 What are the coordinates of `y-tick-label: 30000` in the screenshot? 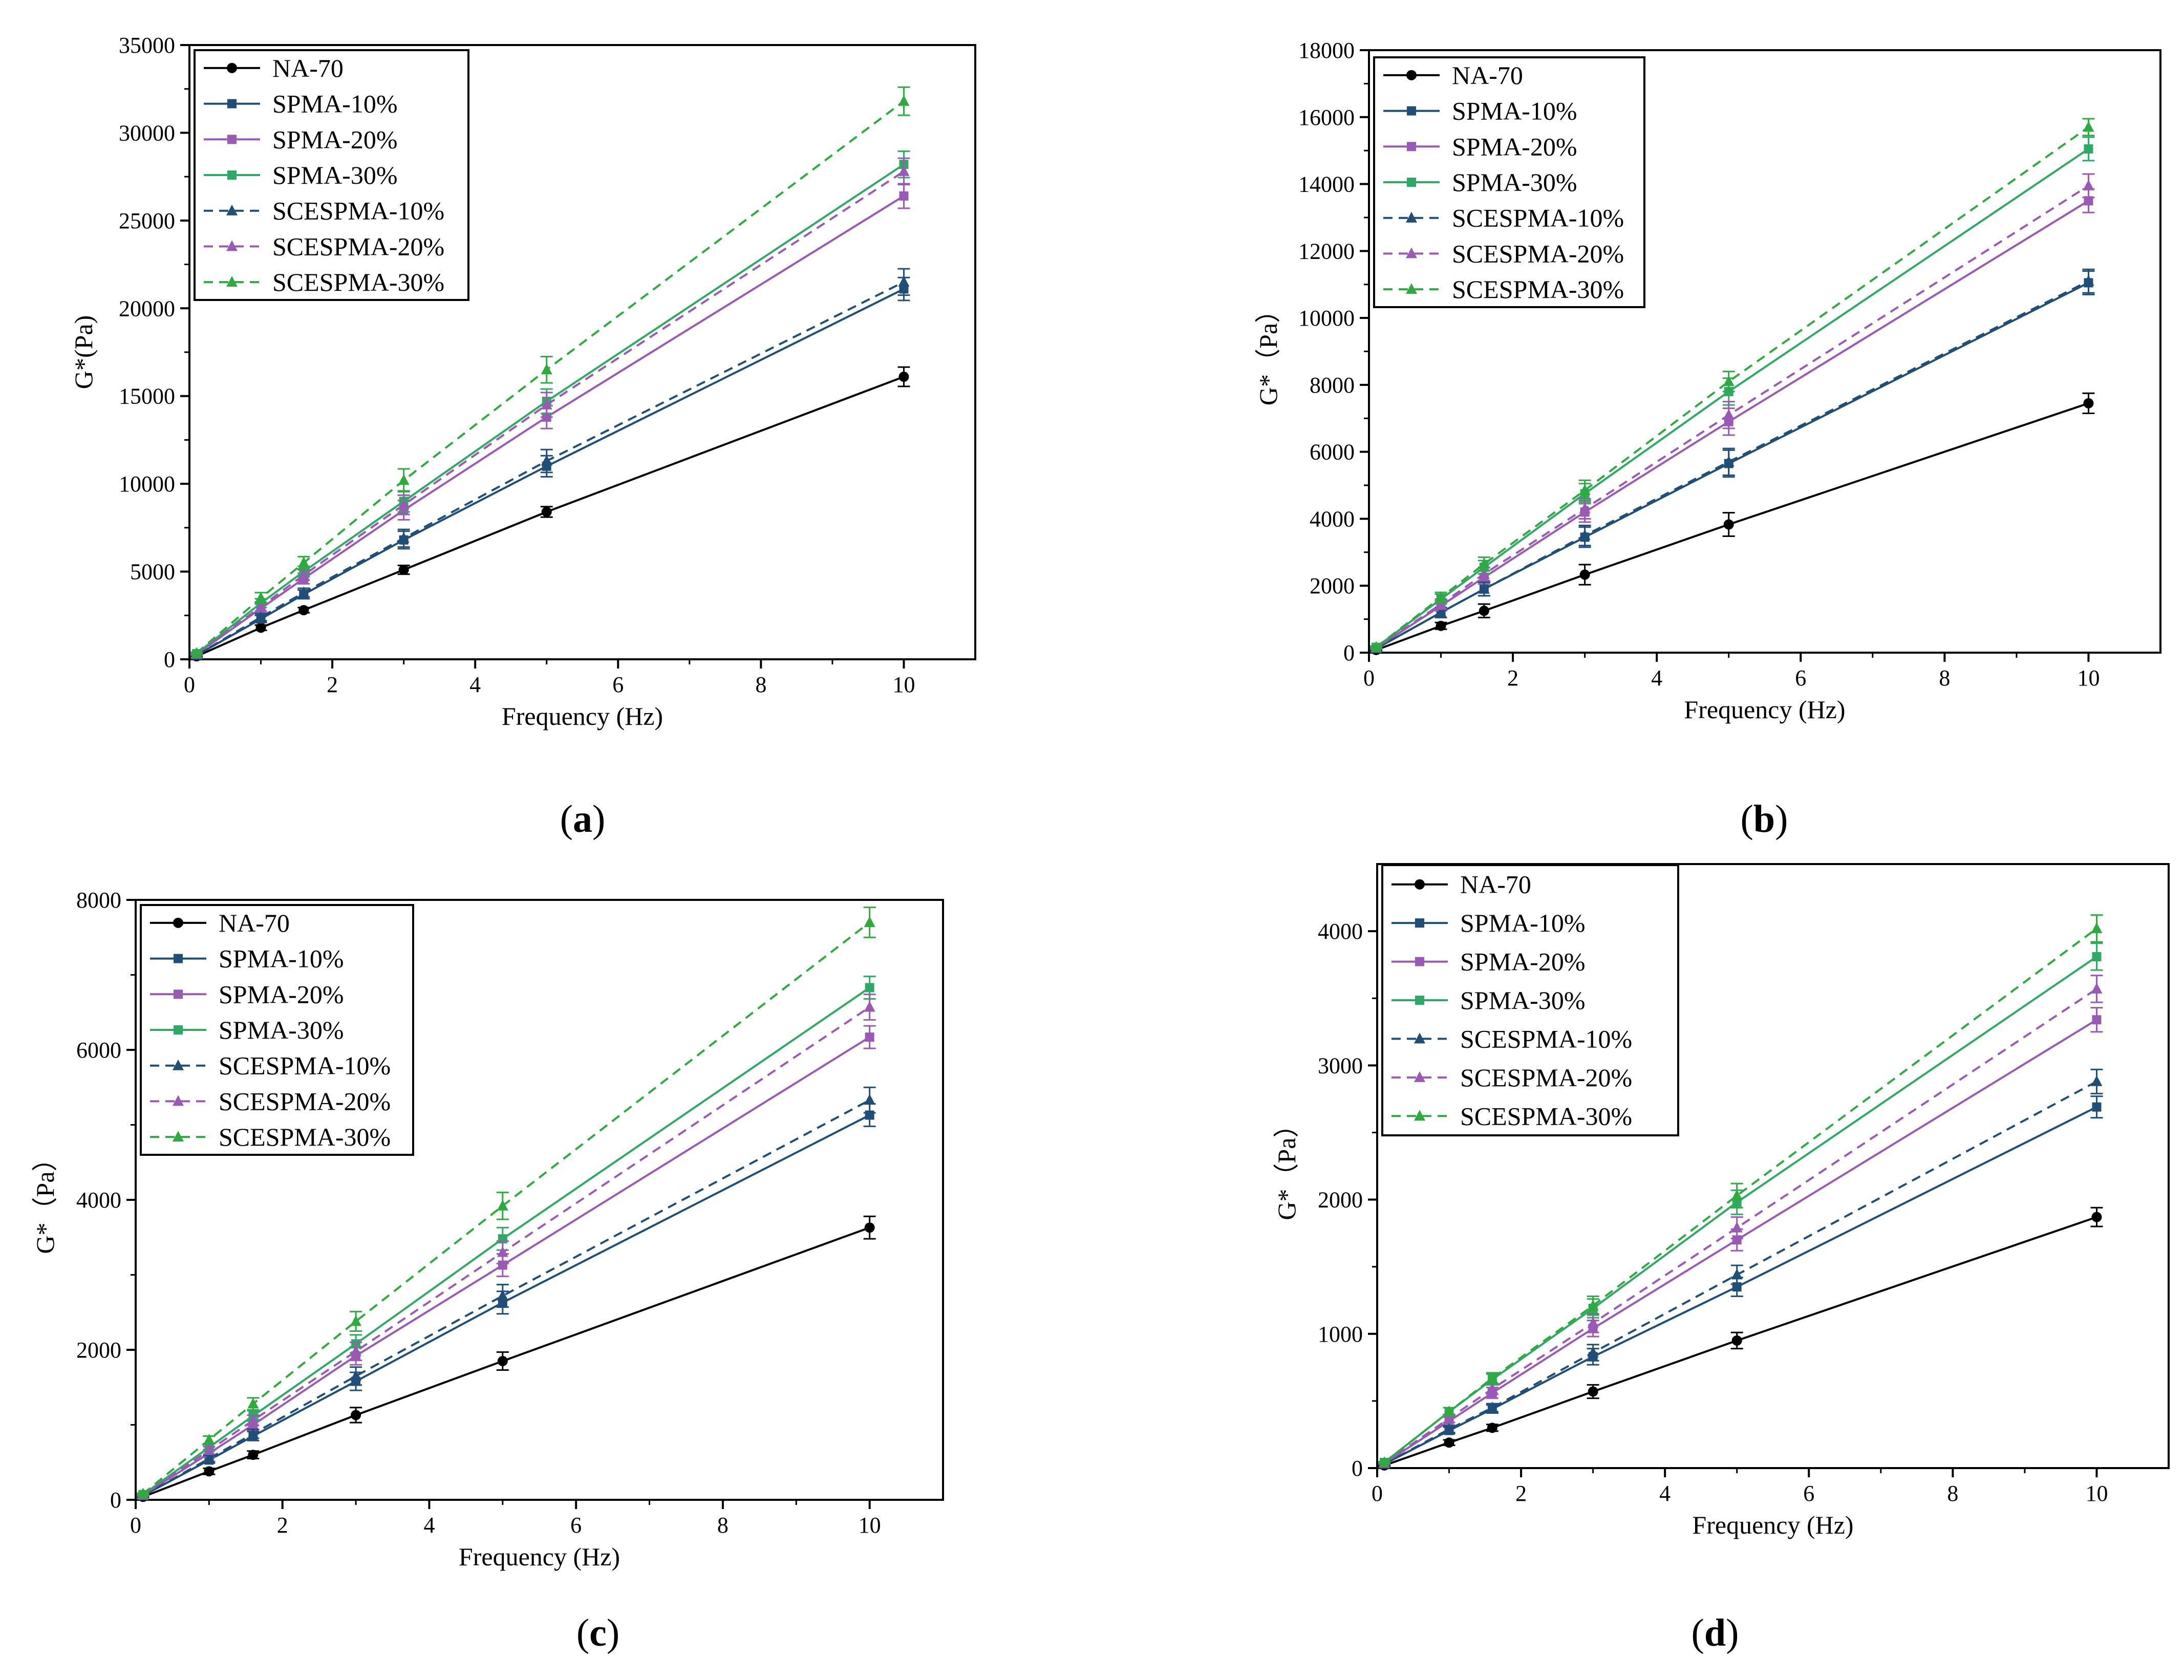 It's located at (147, 132).